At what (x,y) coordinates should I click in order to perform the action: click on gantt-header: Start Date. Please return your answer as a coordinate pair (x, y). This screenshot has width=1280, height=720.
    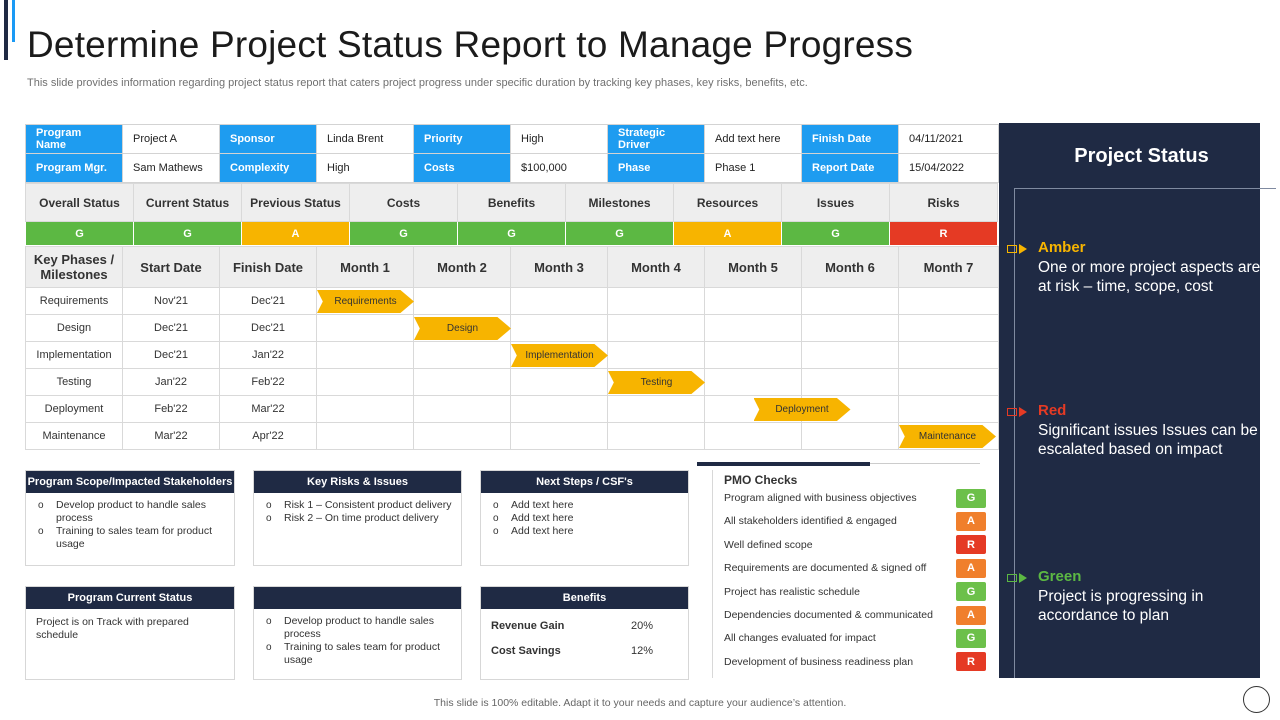
    Looking at the image, I should click on (171, 267).